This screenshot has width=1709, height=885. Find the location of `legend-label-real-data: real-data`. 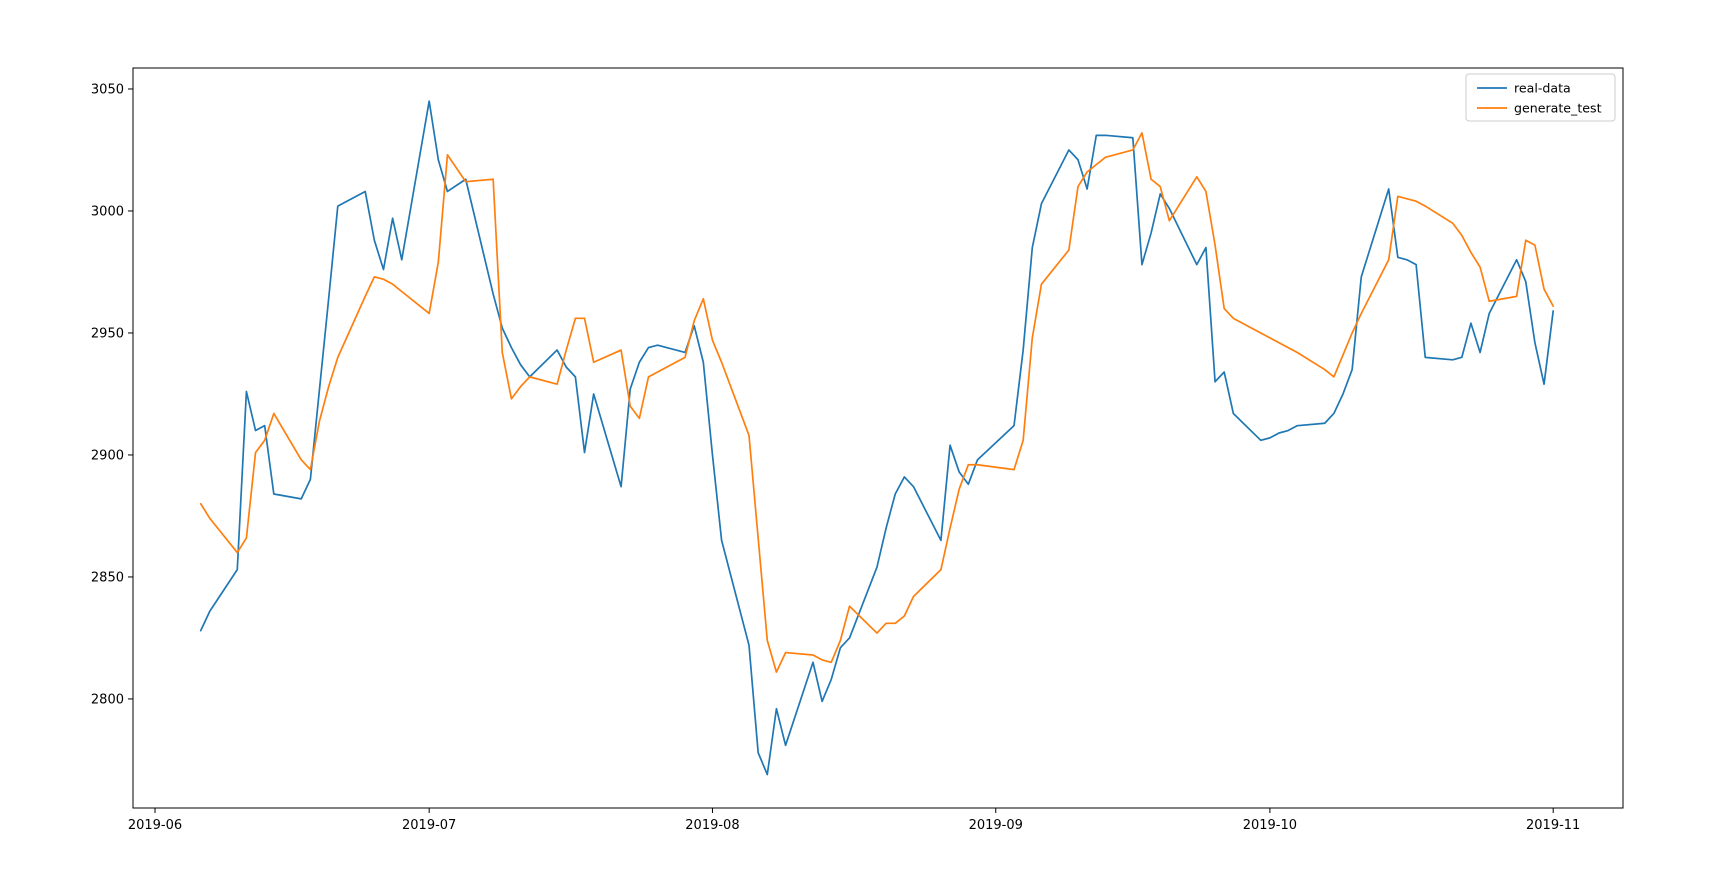

legend-label-real-data: real-data is located at coordinates (1542, 88).